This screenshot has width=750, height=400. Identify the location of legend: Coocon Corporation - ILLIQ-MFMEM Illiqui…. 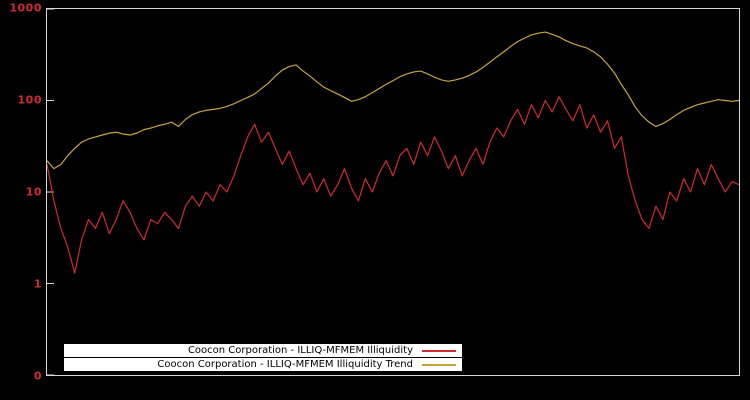
(263, 358).